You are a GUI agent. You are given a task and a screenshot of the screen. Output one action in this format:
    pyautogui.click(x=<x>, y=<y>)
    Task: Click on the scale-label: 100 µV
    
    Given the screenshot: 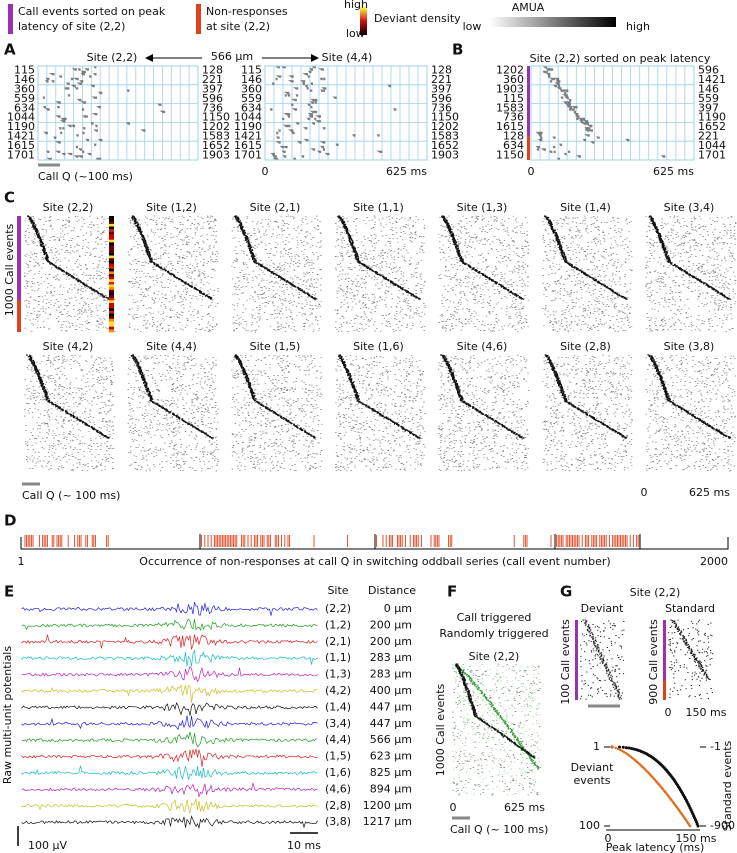 What is the action you would take?
    pyautogui.click(x=47, y=845)
    